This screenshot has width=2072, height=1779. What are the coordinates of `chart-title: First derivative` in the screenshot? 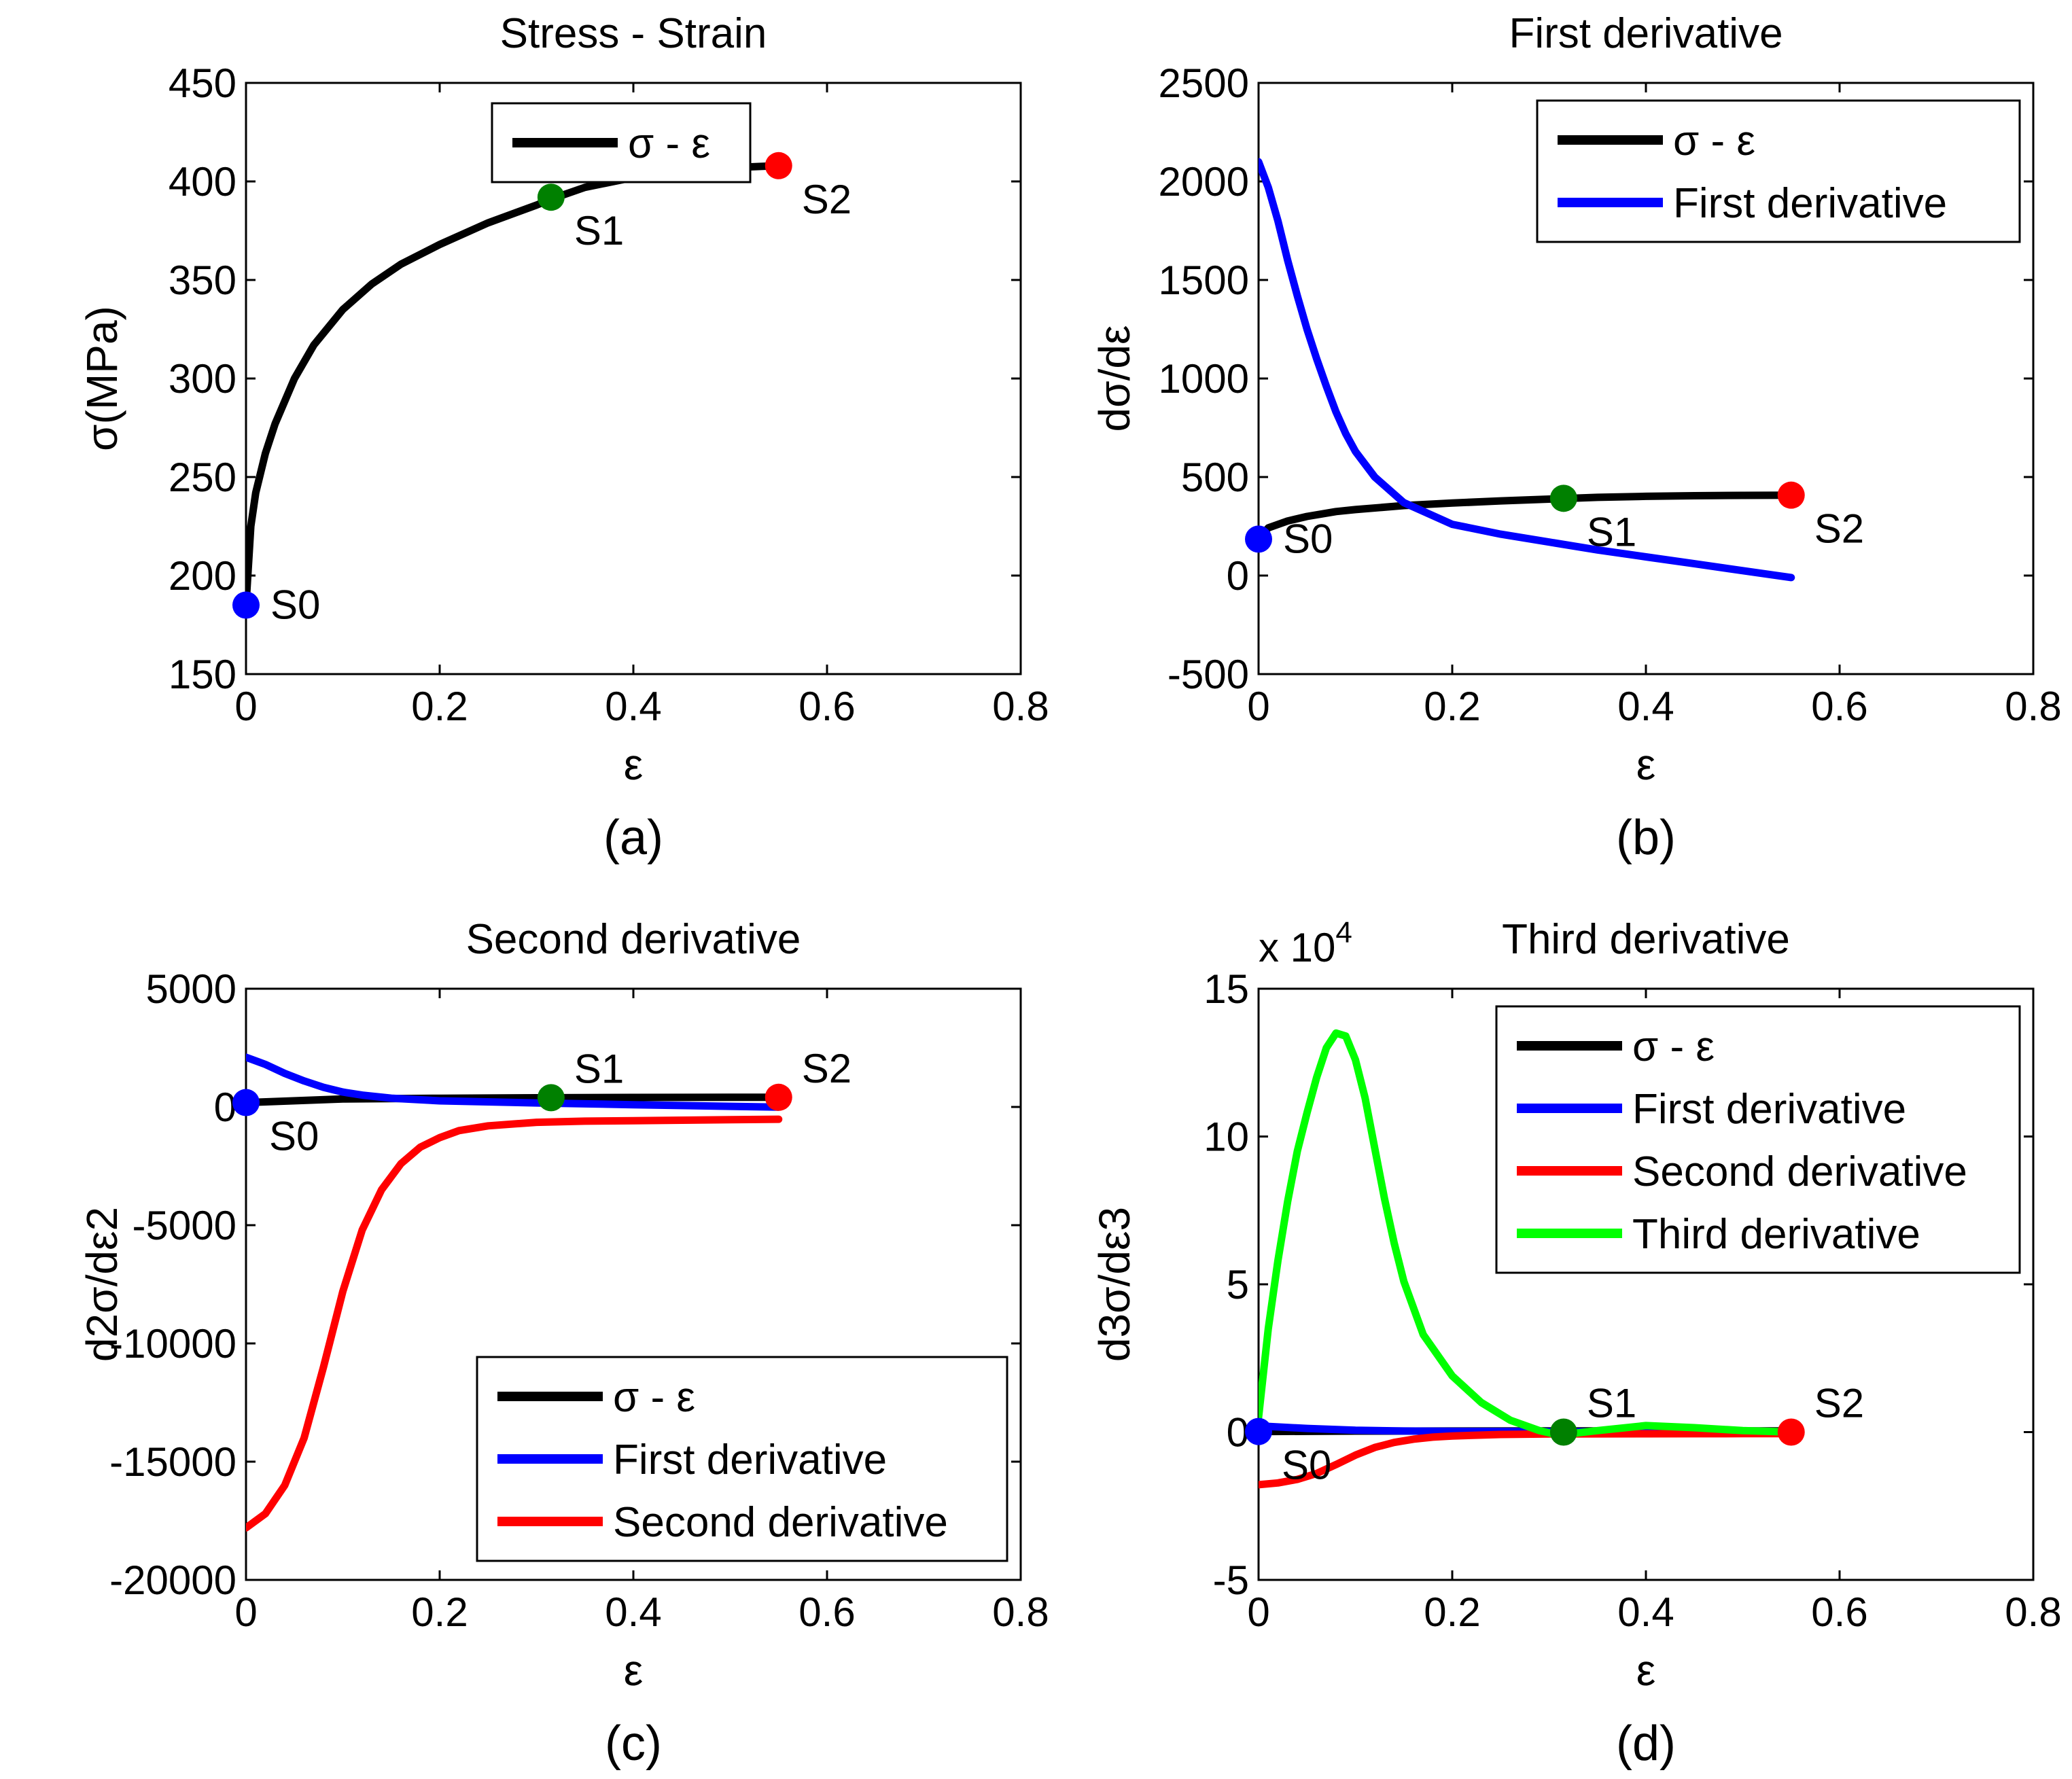 It's located at (1646, 33).